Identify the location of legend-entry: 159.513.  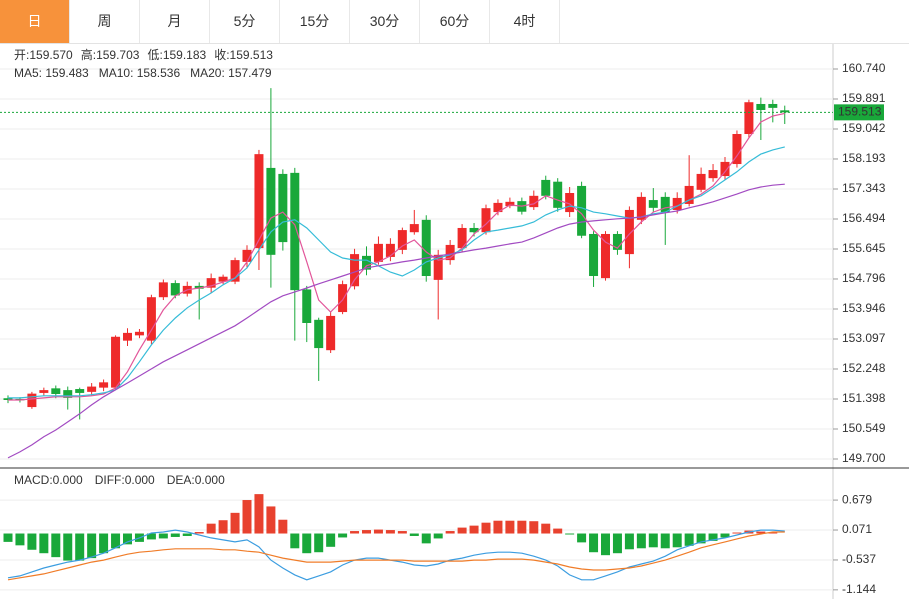
(252, 55).